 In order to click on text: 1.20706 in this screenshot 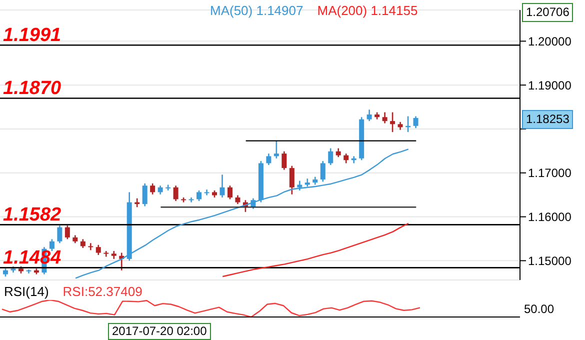, I will do `click(548, 12)`.